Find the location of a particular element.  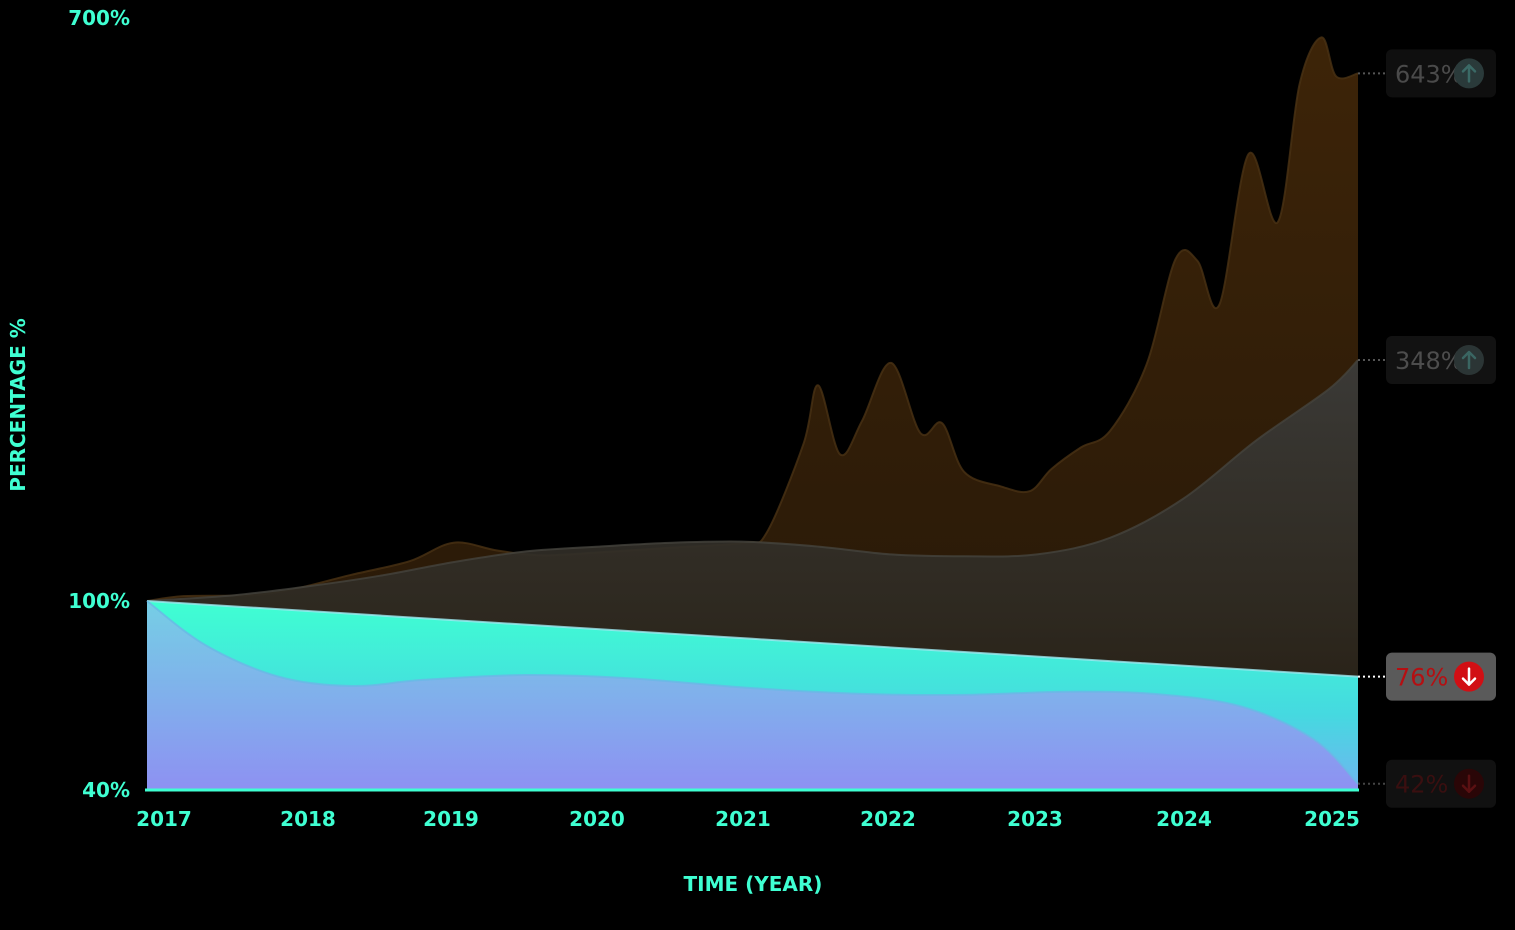

x-tick-label: 2019 is located at coordinates (451, 819).